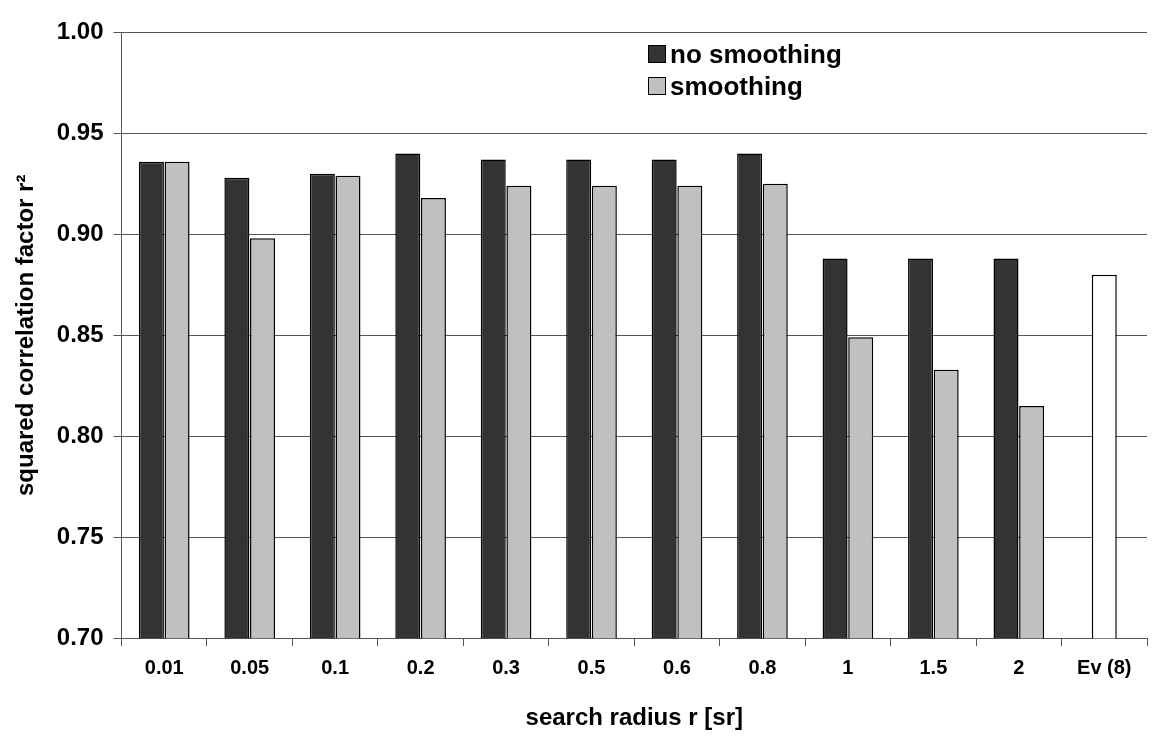  What do you see at coordinates (250, 666) in the screenshot?
I see `x-tick-label: 0.05` at bounding box center [250, 666].